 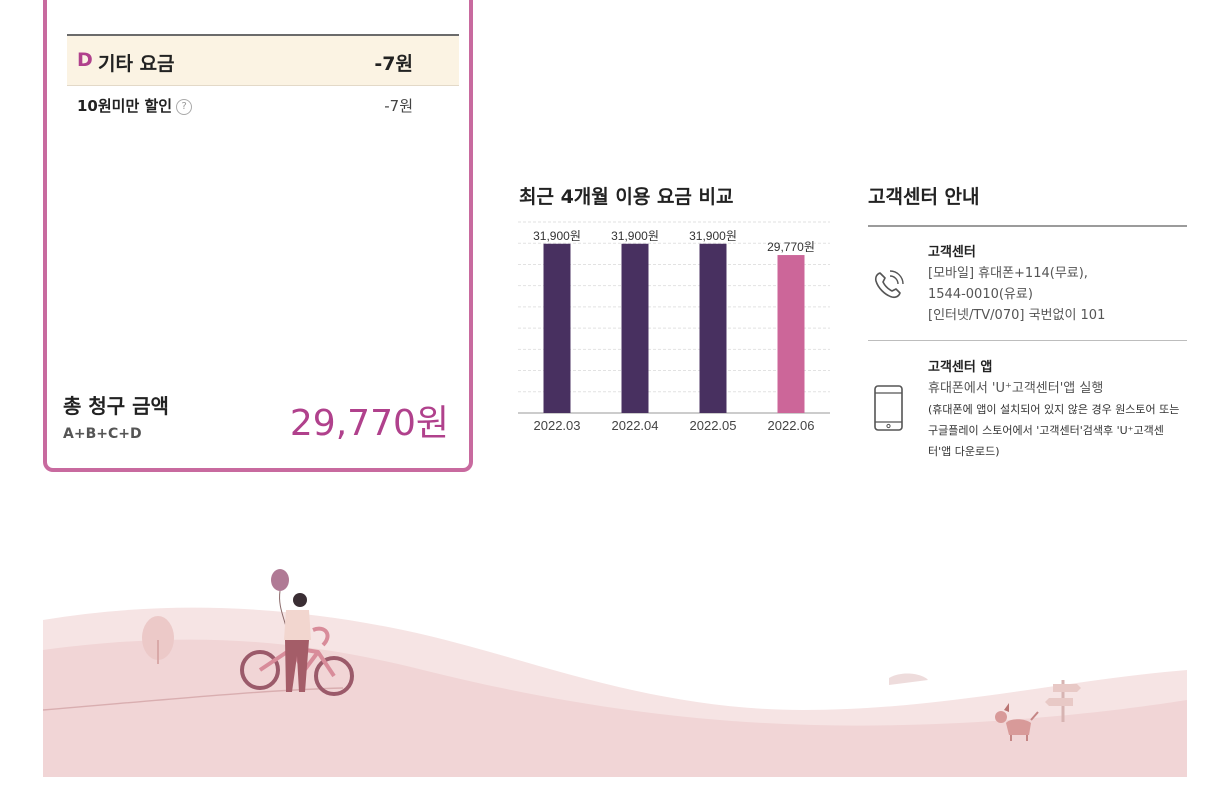 What do you see at coordinates (158, 640) in the screenshot?
I see `tree-icon` at bounding box center [158, 640].